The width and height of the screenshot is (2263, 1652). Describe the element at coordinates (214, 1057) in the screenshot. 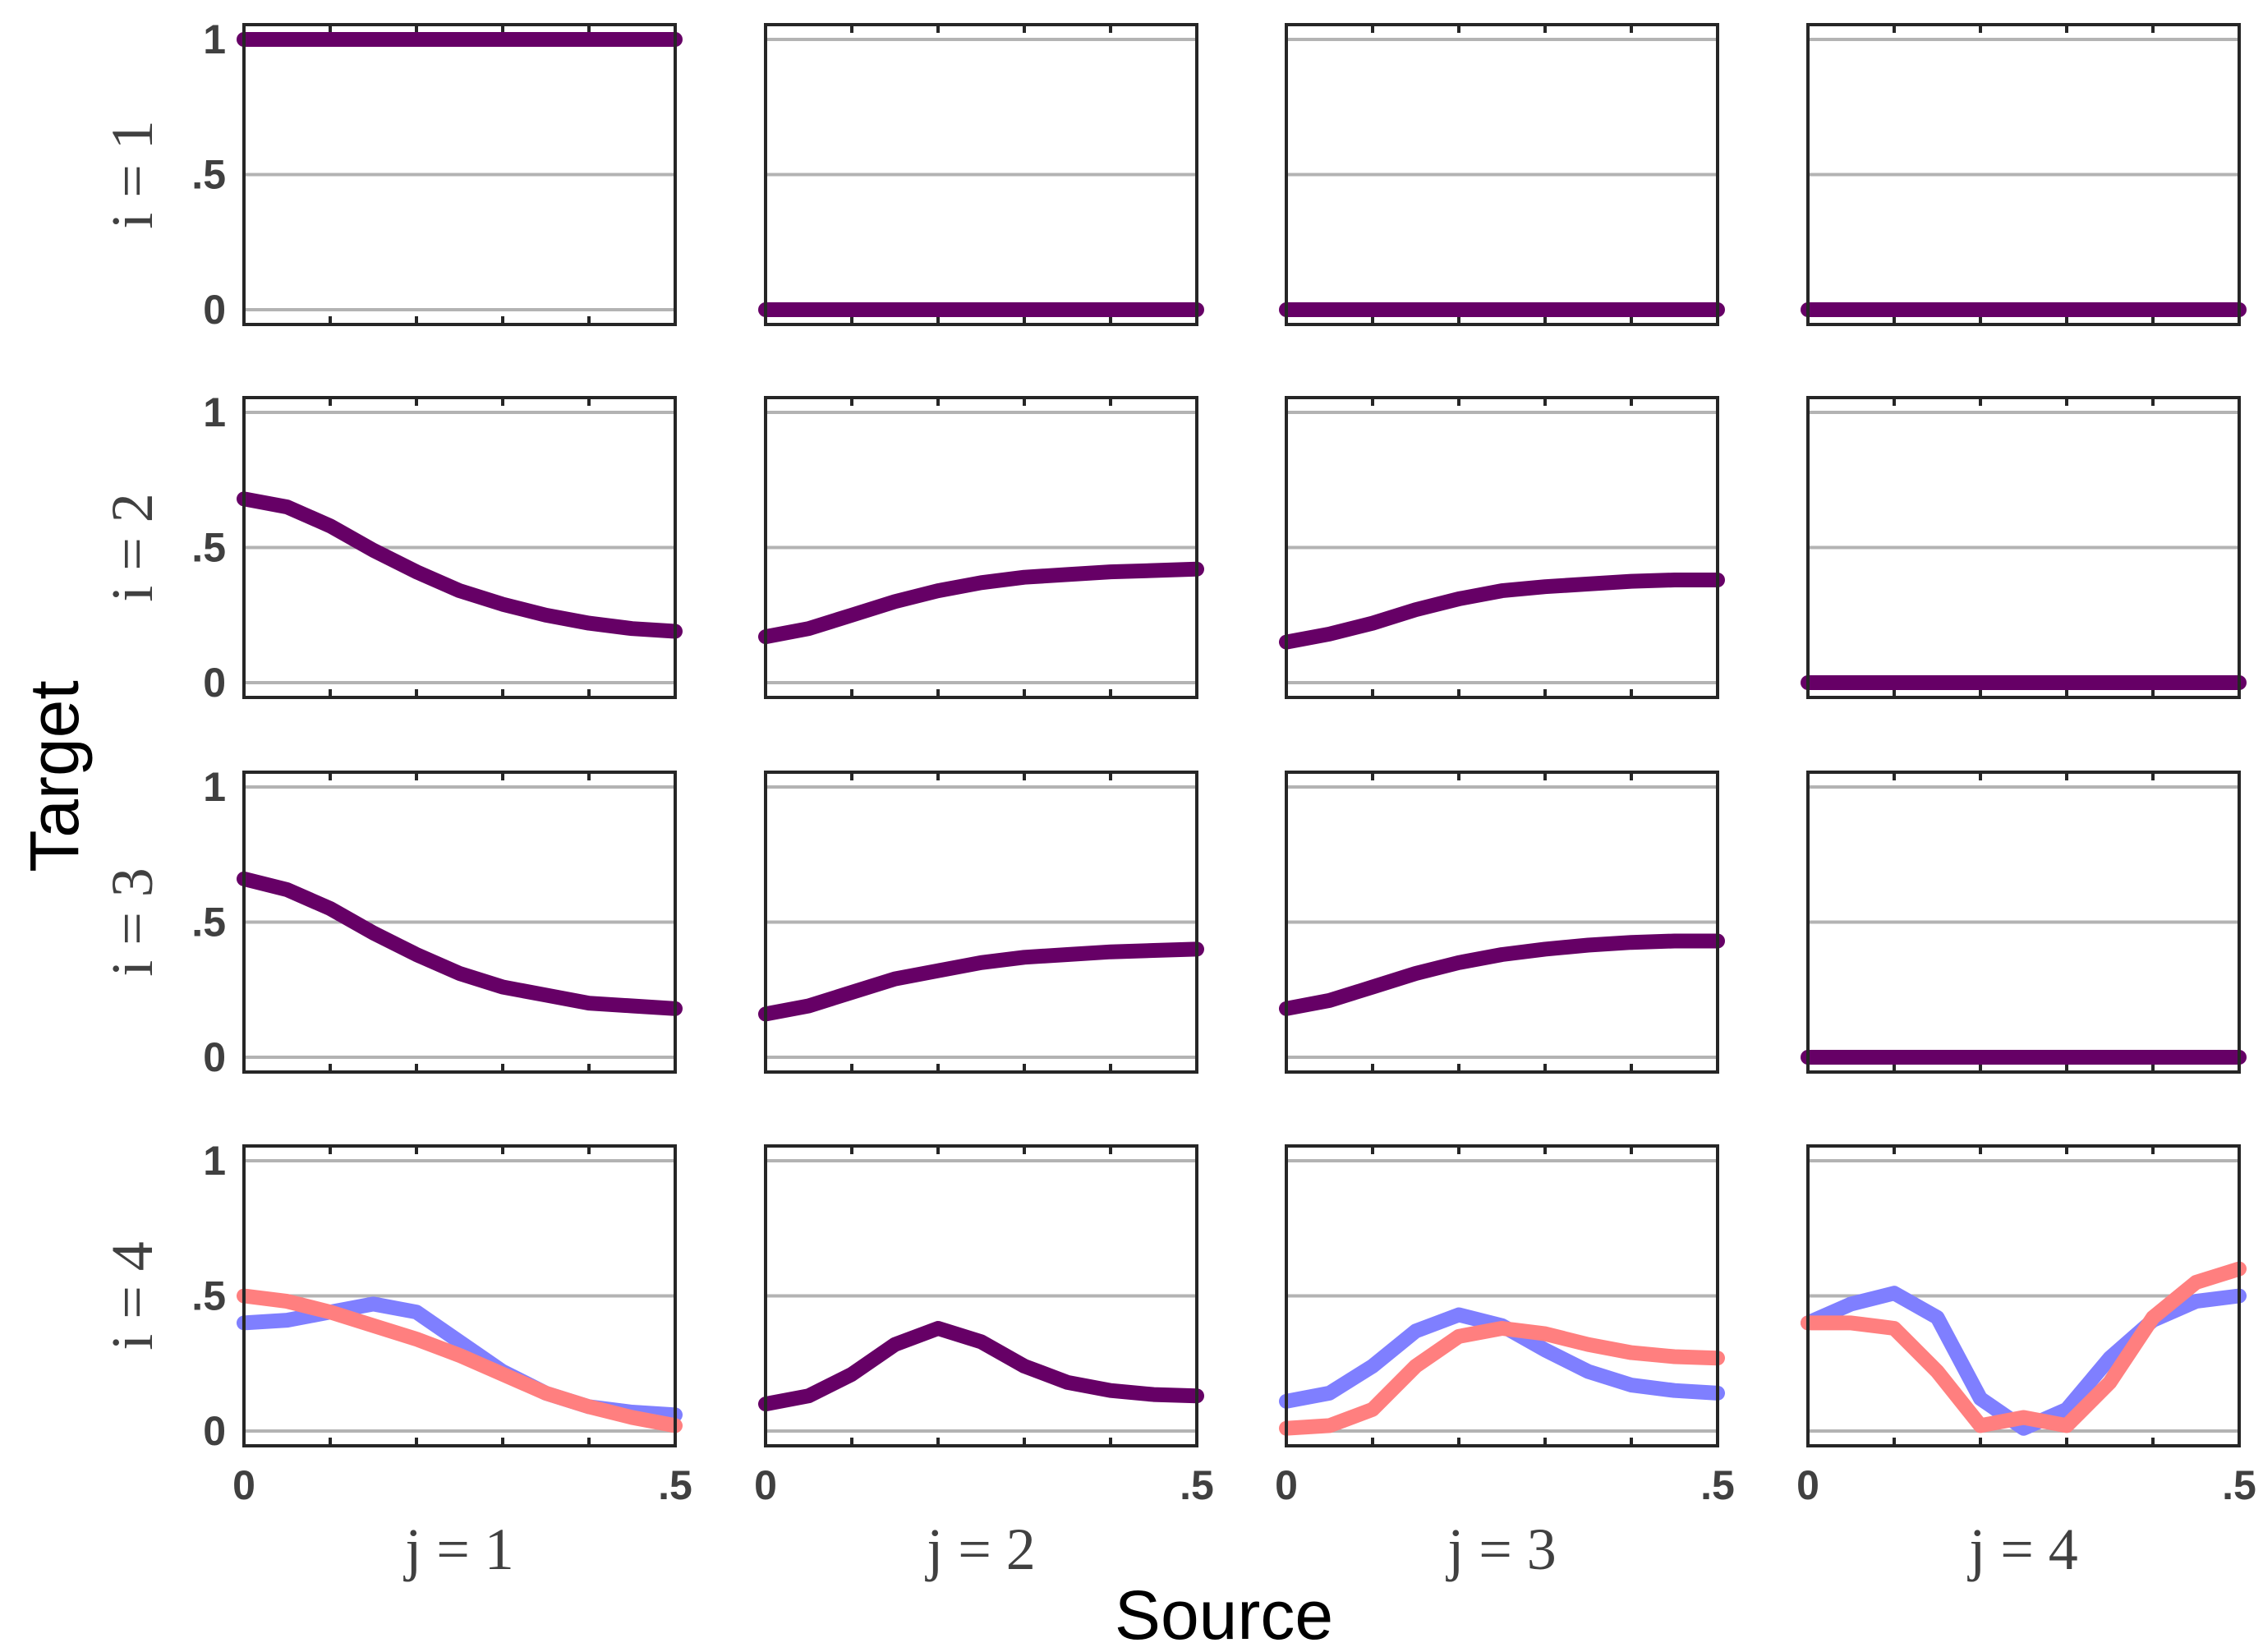

I see `y-tick-label-r3-0: 0` at that location.